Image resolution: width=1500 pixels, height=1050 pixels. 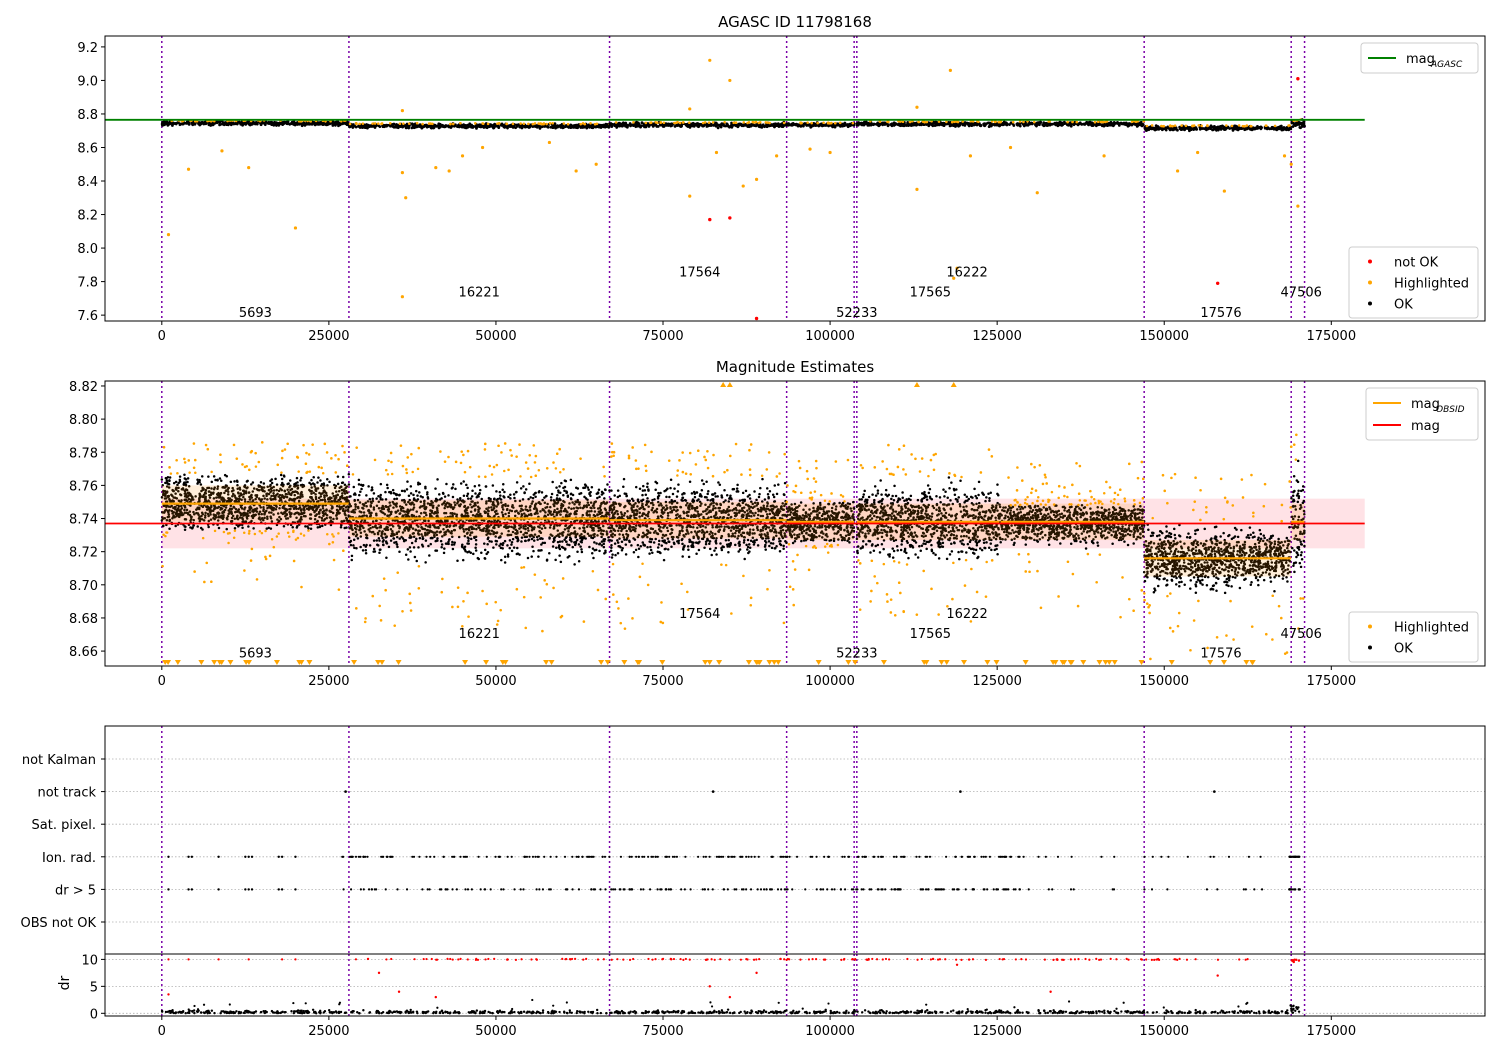 What do you see at coordinates (1416, 263) in the screenshot?
I see `legend-label: not OK` at bounding box center [1416, 263].